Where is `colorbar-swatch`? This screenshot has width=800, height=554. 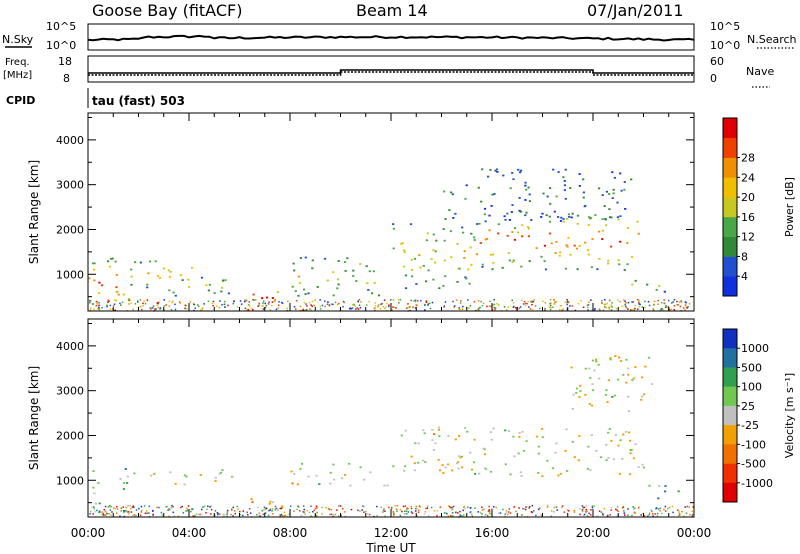 colorbar-swatch is located at coordinates (730, 396).